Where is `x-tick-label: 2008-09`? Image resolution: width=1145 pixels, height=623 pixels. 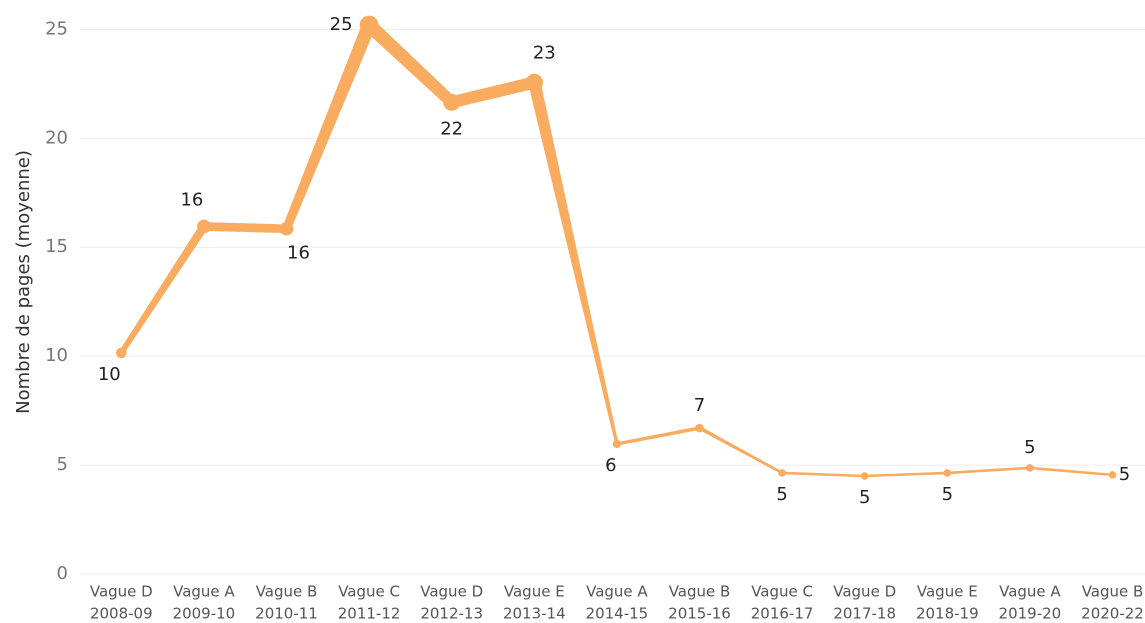
x-tick-label: 2008-09 is located at coordinates (121, 614).